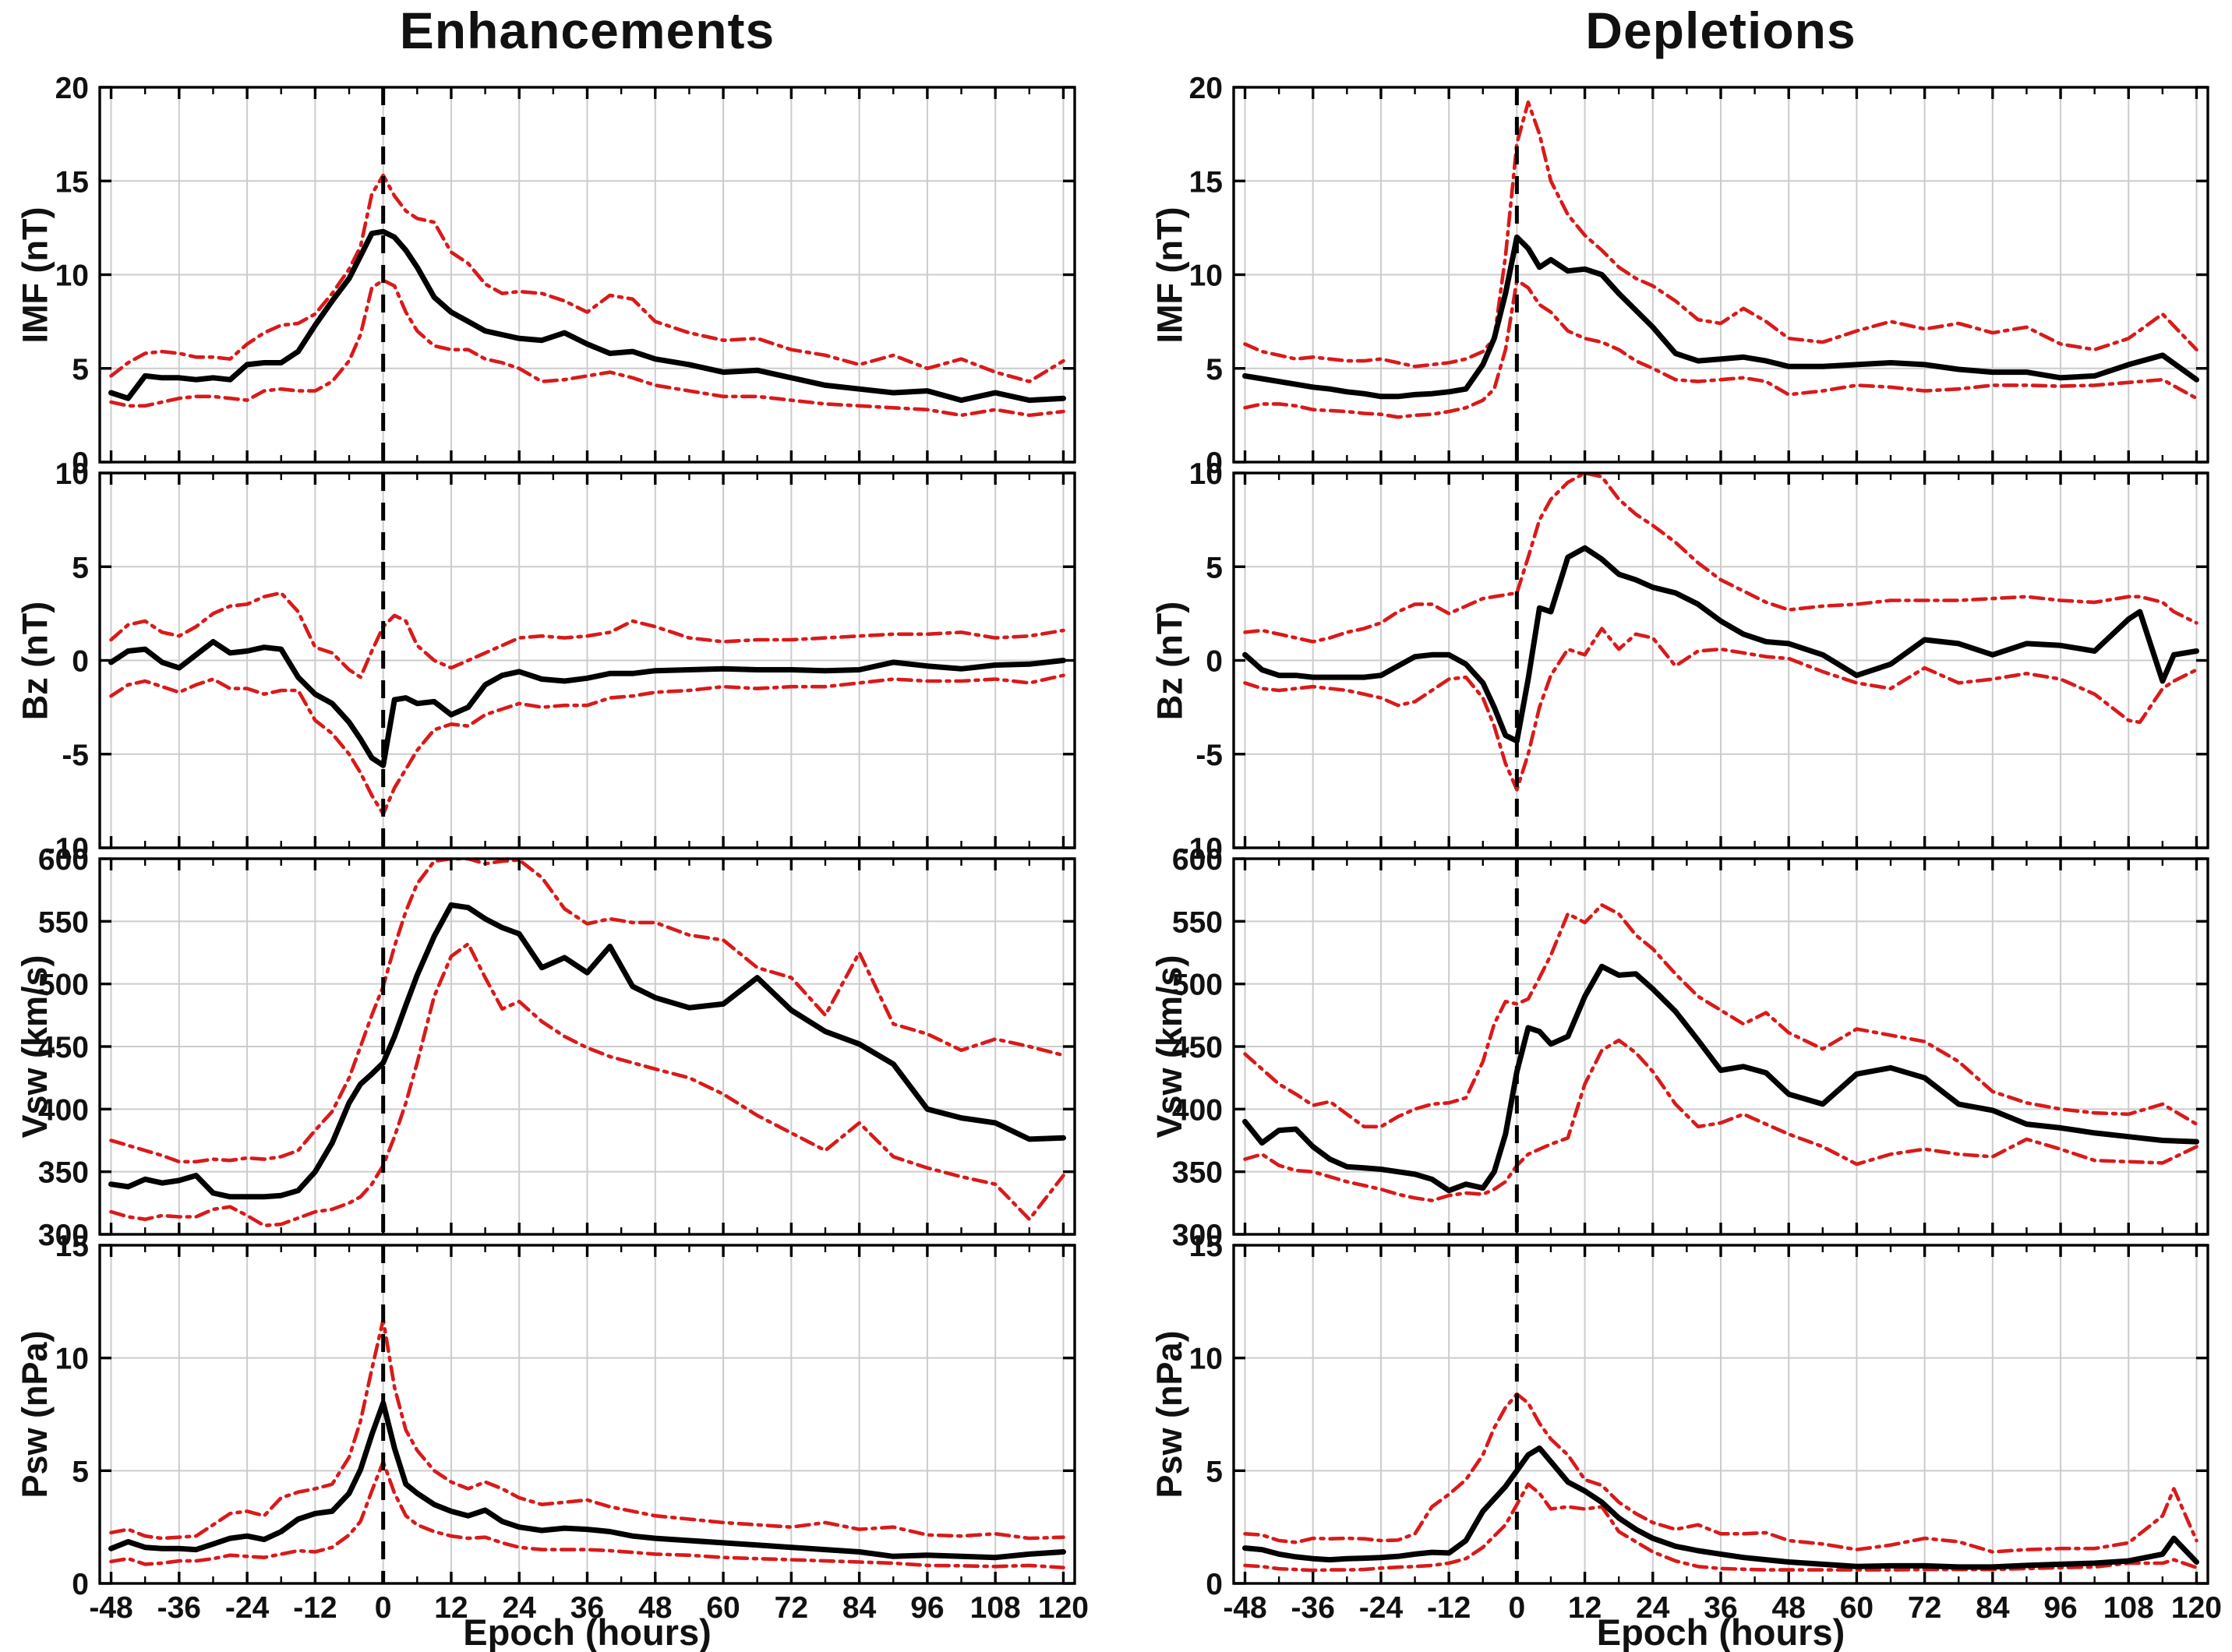 The height and width of the screenshot is (1652, 2232). What do you see at coordinates (35, 661) in the screenshot?
I see `y-axis-label-bz-left: Bz (nT)` at bounding box center [35, 661].